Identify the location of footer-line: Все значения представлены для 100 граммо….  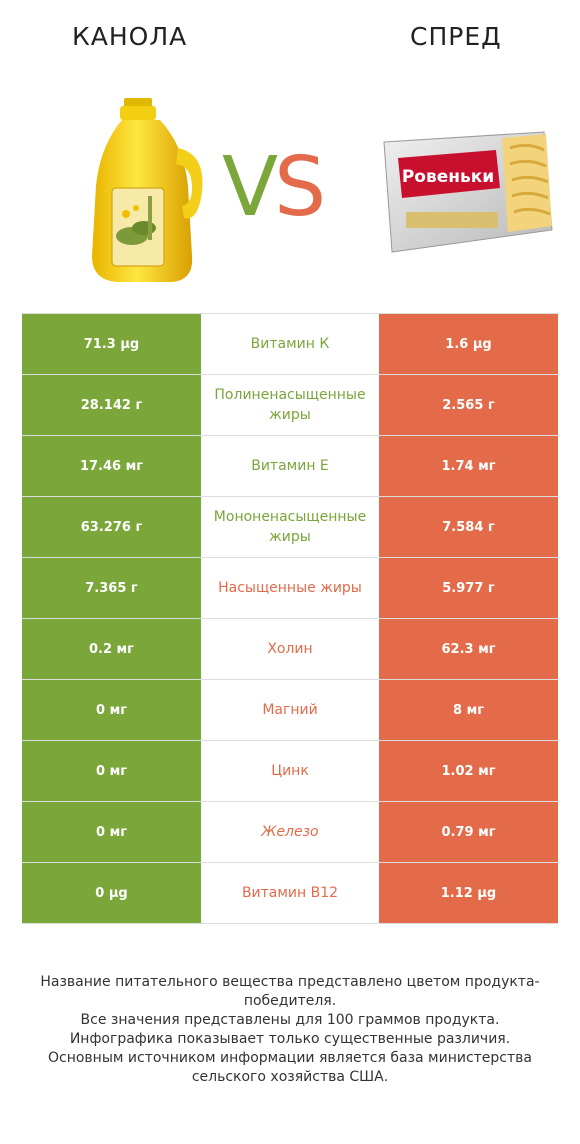
(290, 1020).